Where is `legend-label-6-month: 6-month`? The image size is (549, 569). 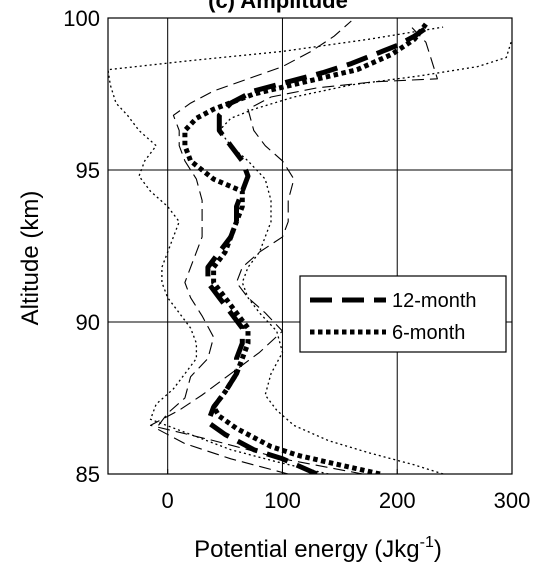 legend-label-6-month: 6-month is located at coordinates (428, 333).